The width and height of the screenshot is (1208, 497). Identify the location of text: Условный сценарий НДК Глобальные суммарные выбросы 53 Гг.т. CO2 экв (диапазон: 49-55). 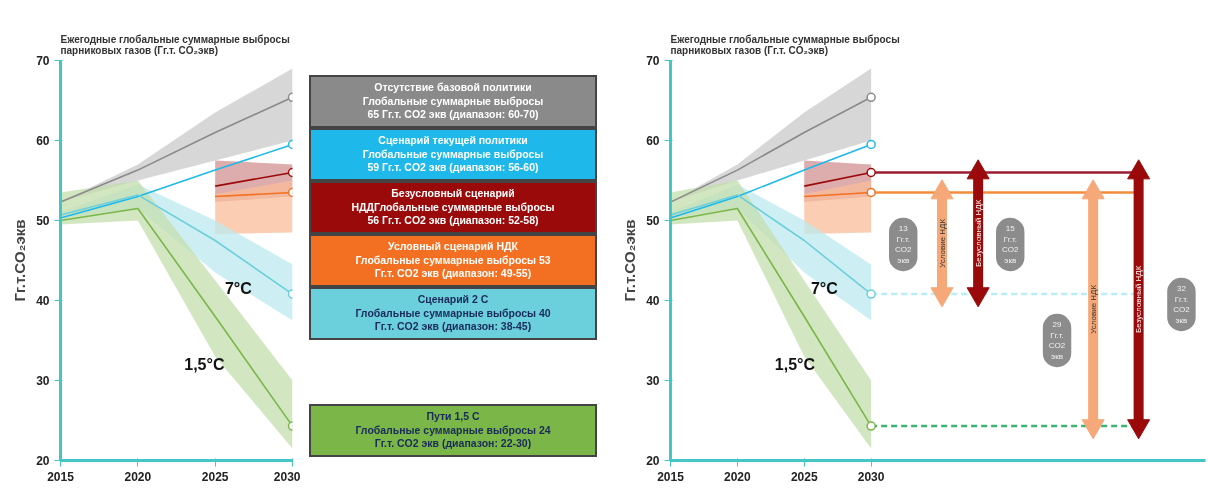
(453, 260).